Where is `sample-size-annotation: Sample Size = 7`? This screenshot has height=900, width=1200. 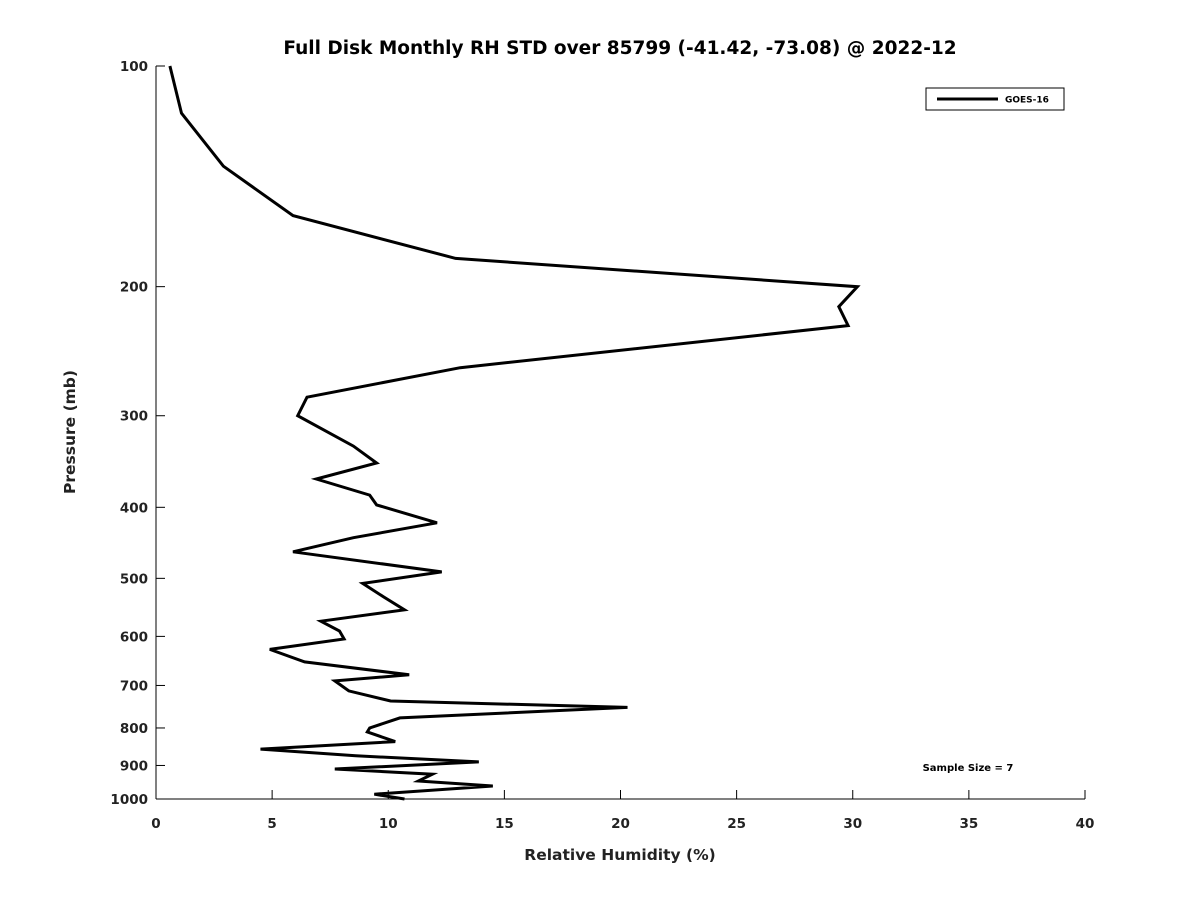 sample-size-annotation: Sample Size = 7 is located at coordinates (968, 768).